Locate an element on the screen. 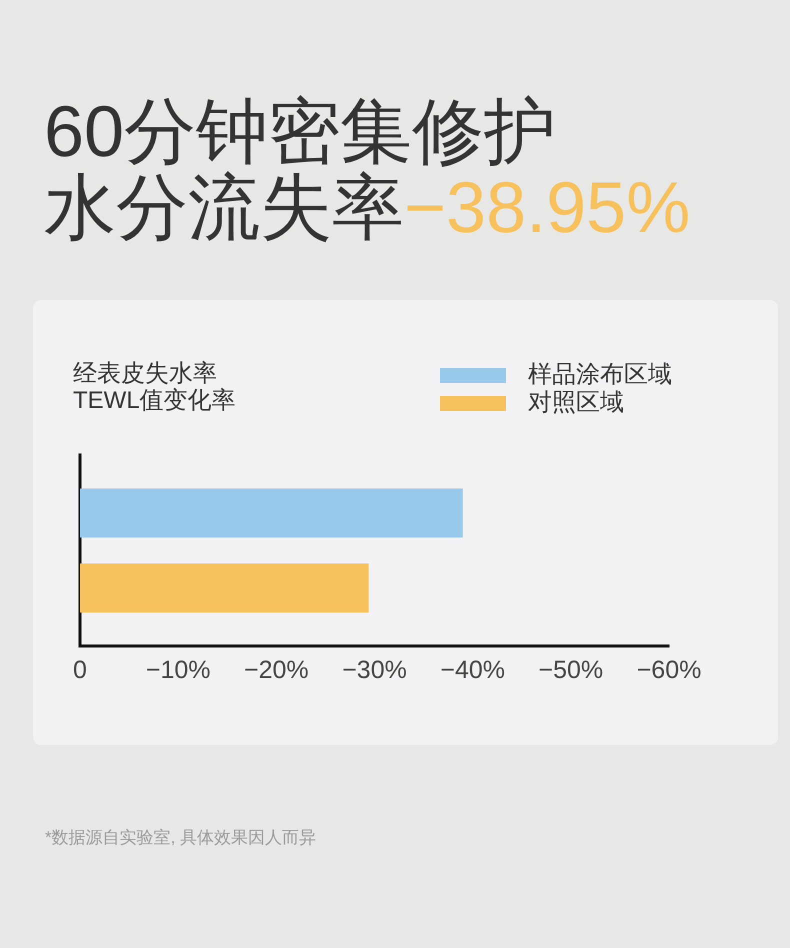  y-axis-title: 经表皮失水率 TEWL值变化率 is located at coordinates (154, 387).